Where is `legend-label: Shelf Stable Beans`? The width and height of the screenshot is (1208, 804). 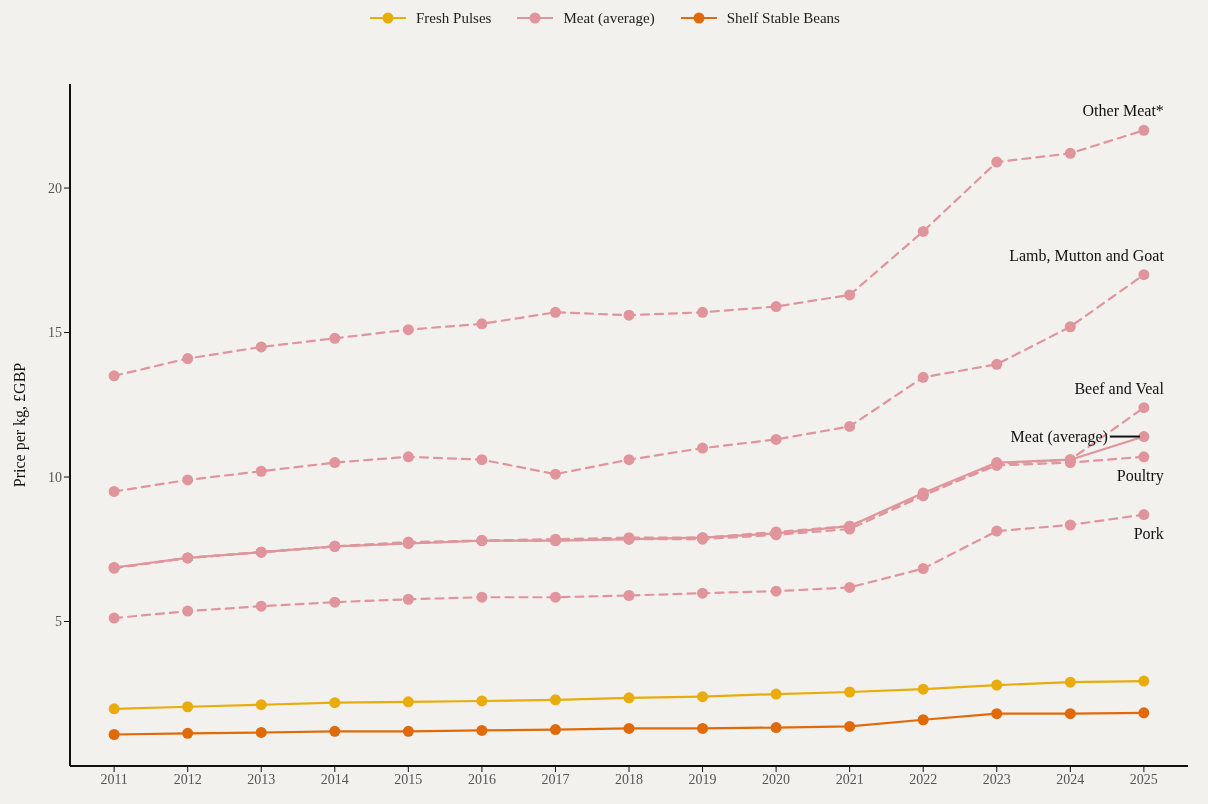
legend-label: Shelf Stable Beans is located at coordinates (783, 18).